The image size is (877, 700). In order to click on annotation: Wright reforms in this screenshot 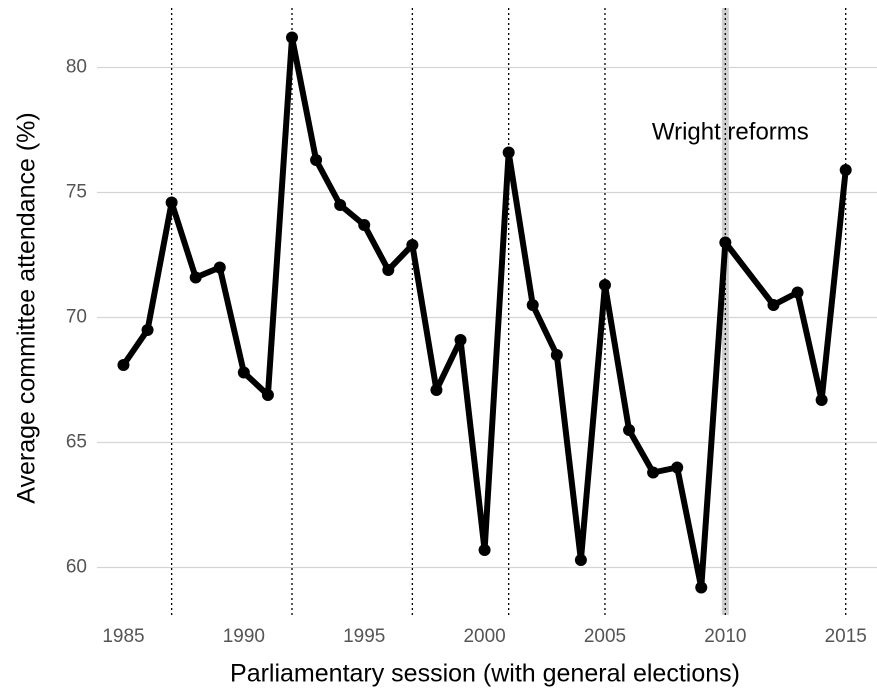, I will do `click(730, 131)`.